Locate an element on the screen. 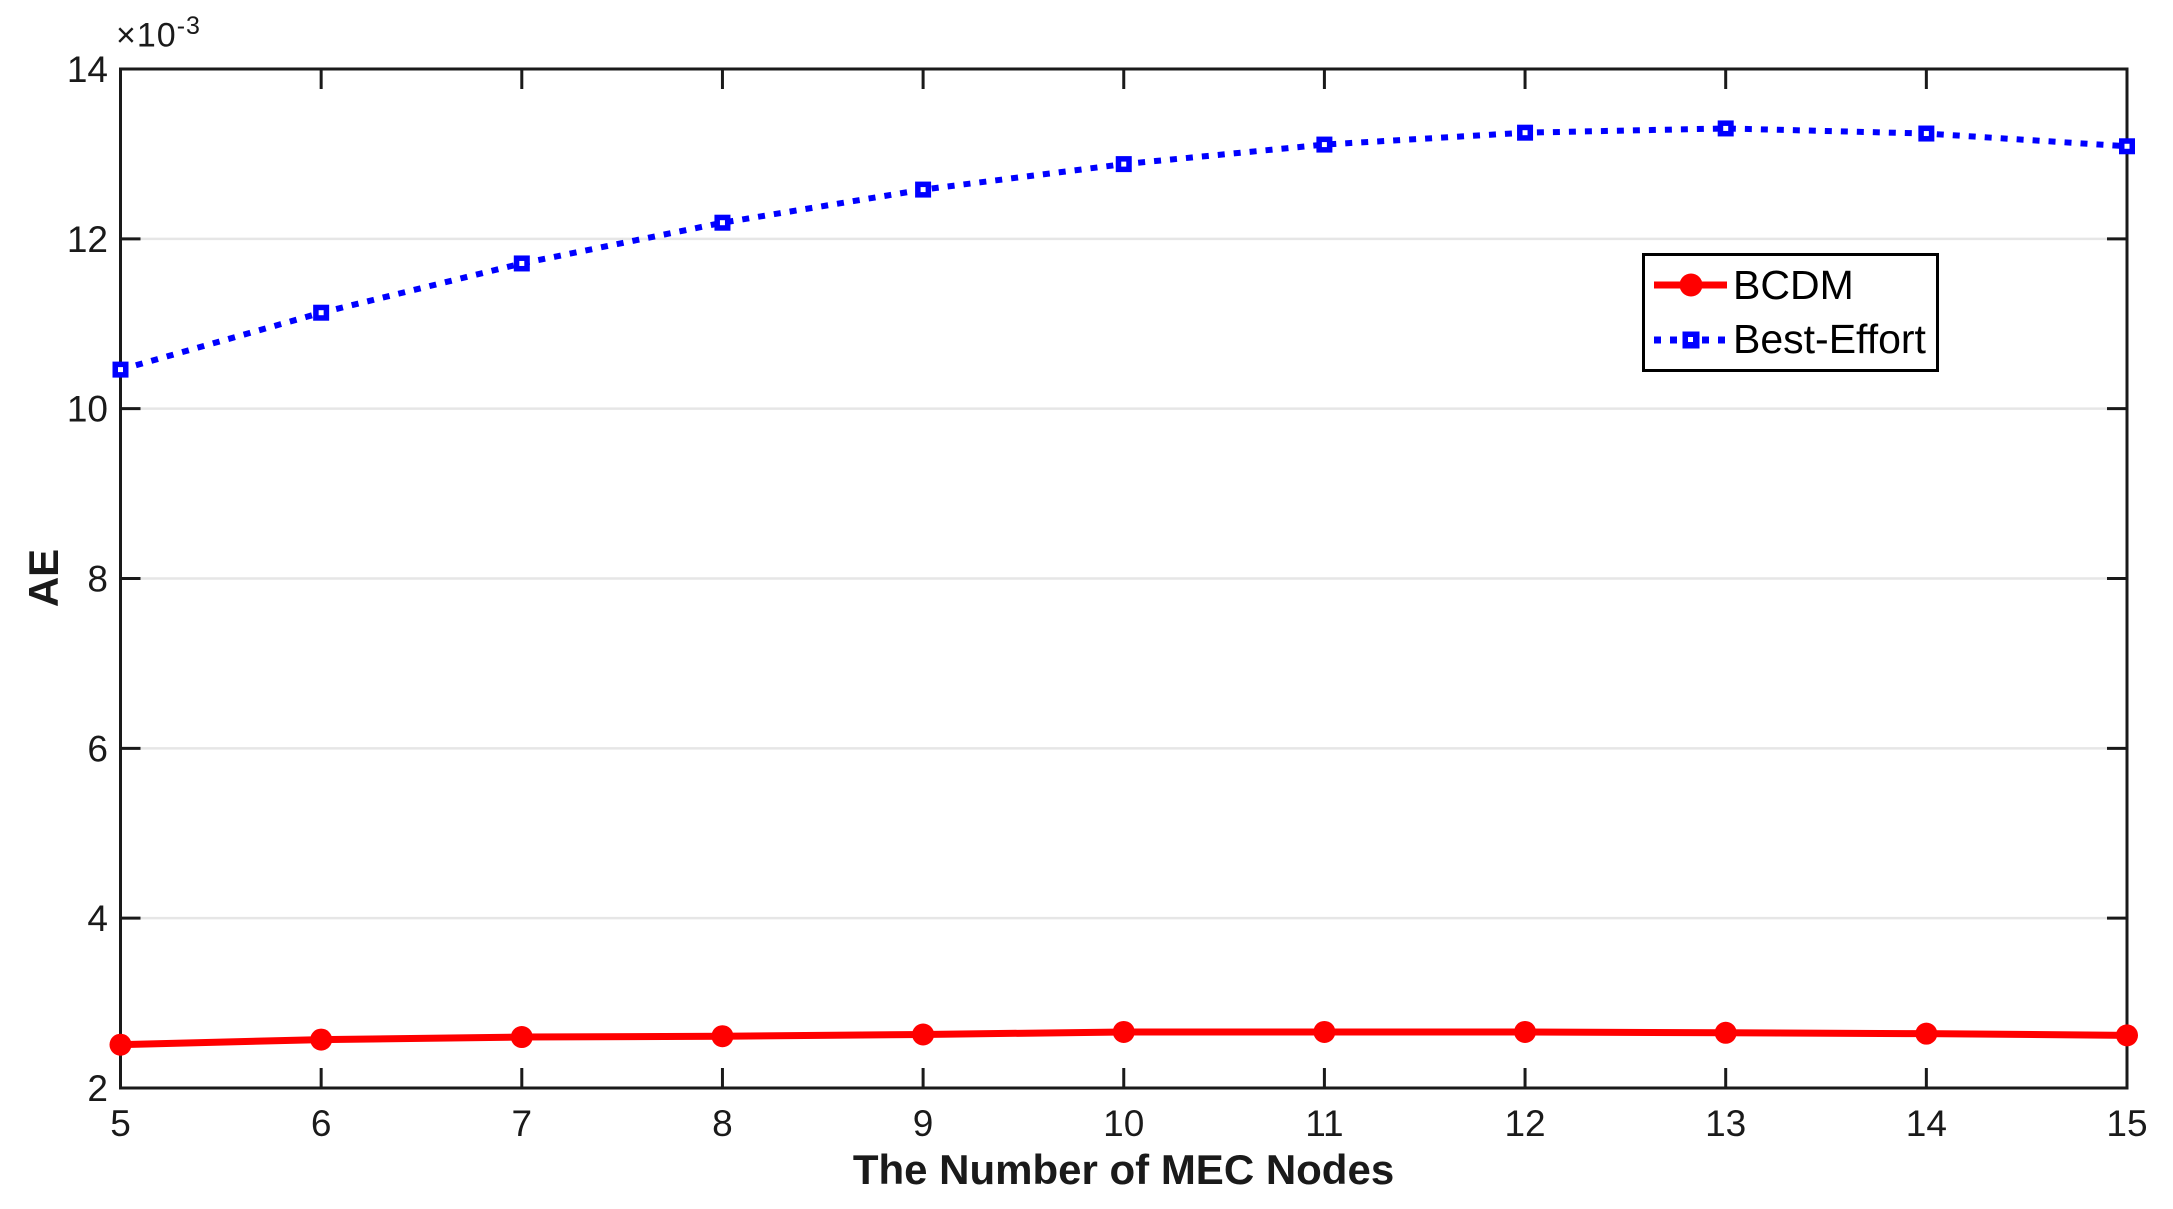 The height and width of the screenshot is (1209, 2173). square-marker-icon is located at coordinates (1690, 340).